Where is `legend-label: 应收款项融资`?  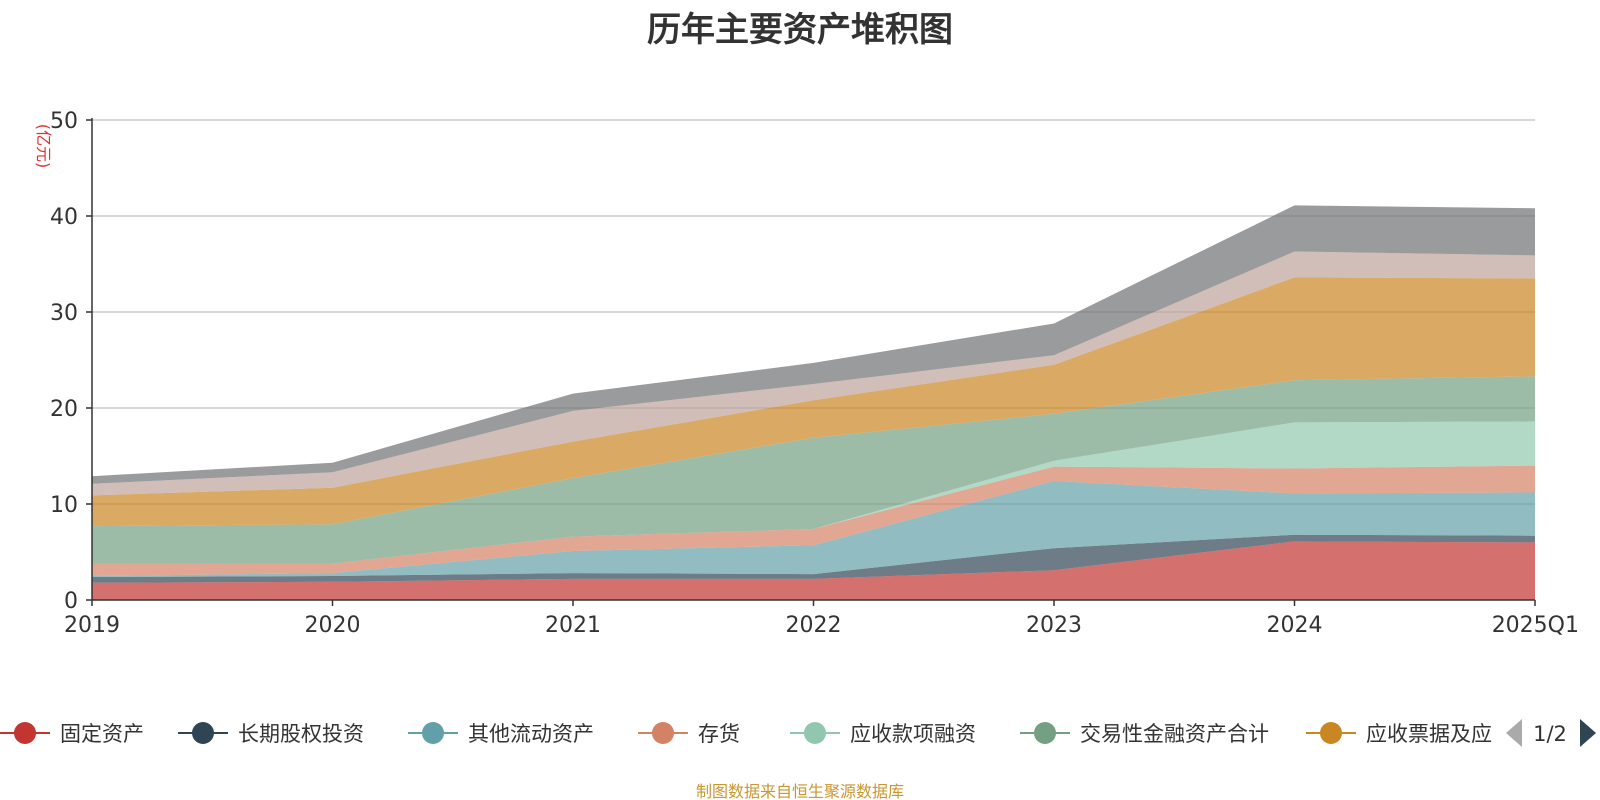
legend-label: 应收款项融资 is located at coordinates (913, 734).